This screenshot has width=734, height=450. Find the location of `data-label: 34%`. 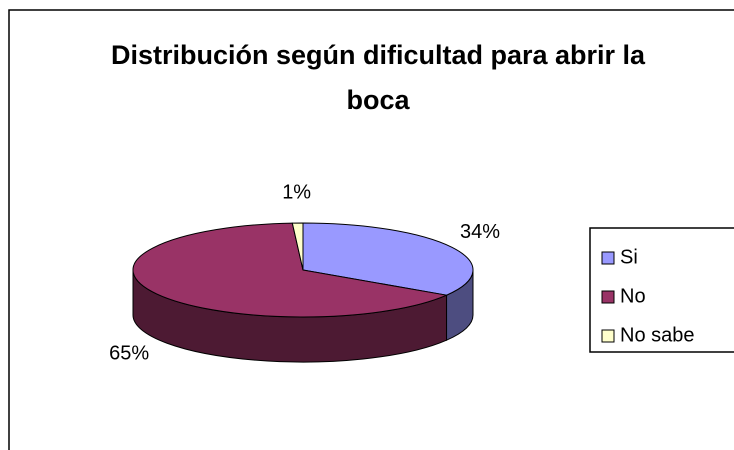

data-label: 34% is located at coordinates (480, 232).